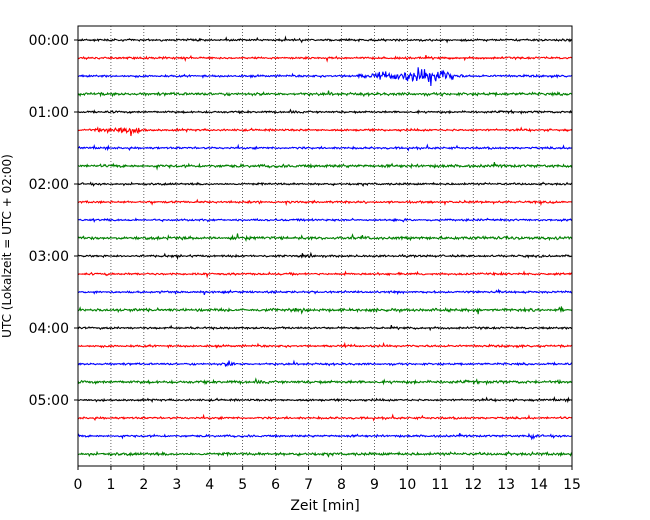 The width and height of the screenshot is (650, 520). I want to click on y-tick-label: 05:00, so click(49, 401).